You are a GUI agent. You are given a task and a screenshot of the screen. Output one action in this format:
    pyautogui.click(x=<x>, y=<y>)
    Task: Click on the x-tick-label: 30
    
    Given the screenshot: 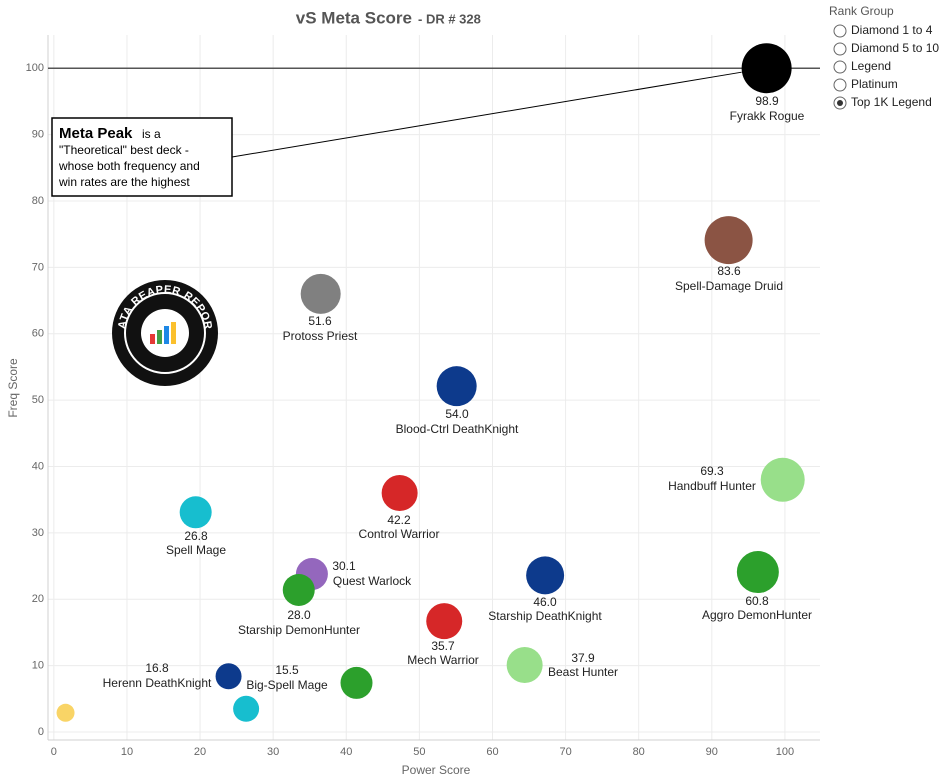 What is the action you would take?
    pyautogui.click(x=273, y=752)
    